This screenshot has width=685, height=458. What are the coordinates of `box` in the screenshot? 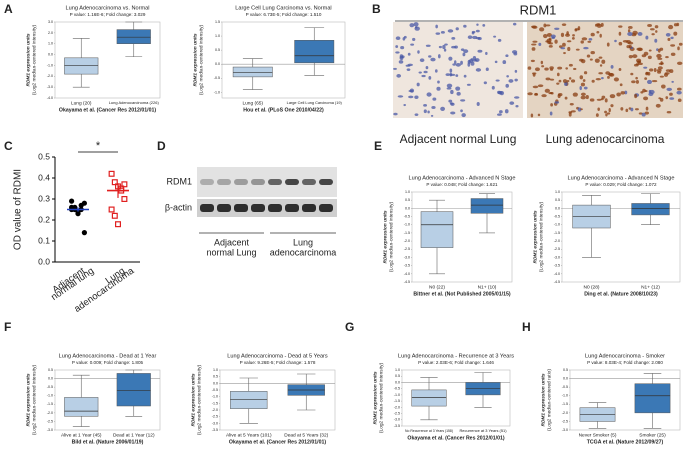 It's located at (81, 407).